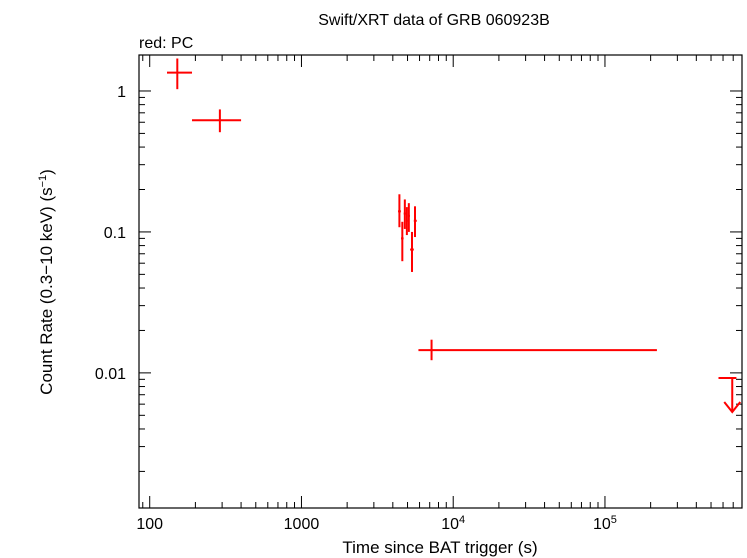  Describe the element at coordinates (302, 524) in the screenshot. I see `x-tick-label: 1000` at that location.